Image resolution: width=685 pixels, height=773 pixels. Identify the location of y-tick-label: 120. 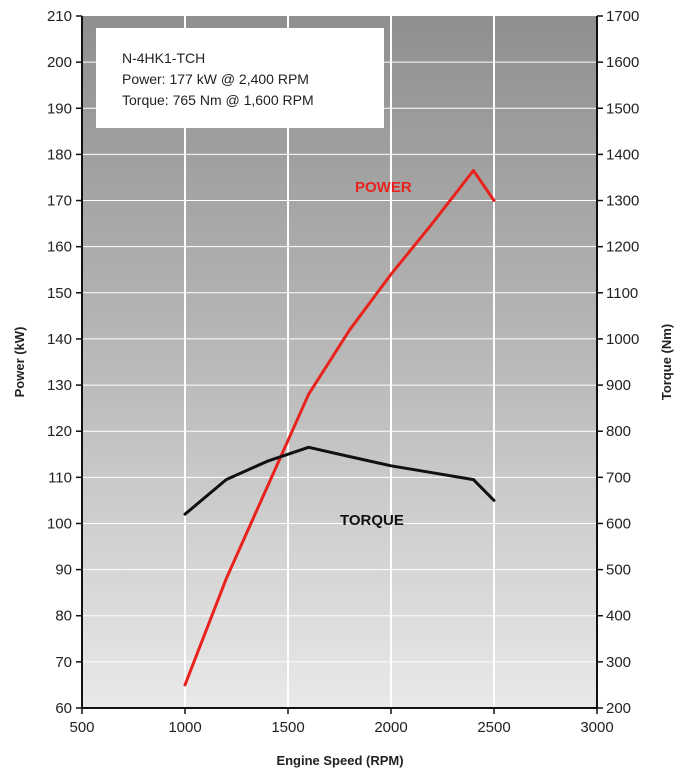
(59, 431).